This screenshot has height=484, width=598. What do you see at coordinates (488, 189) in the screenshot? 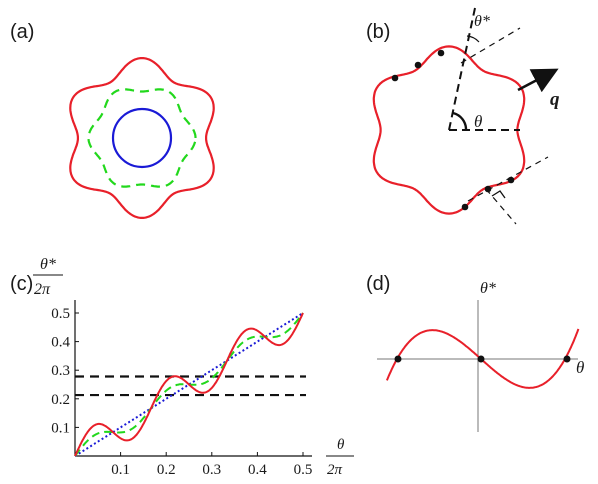
I see `point-b4` at bounding box center [488, 189].